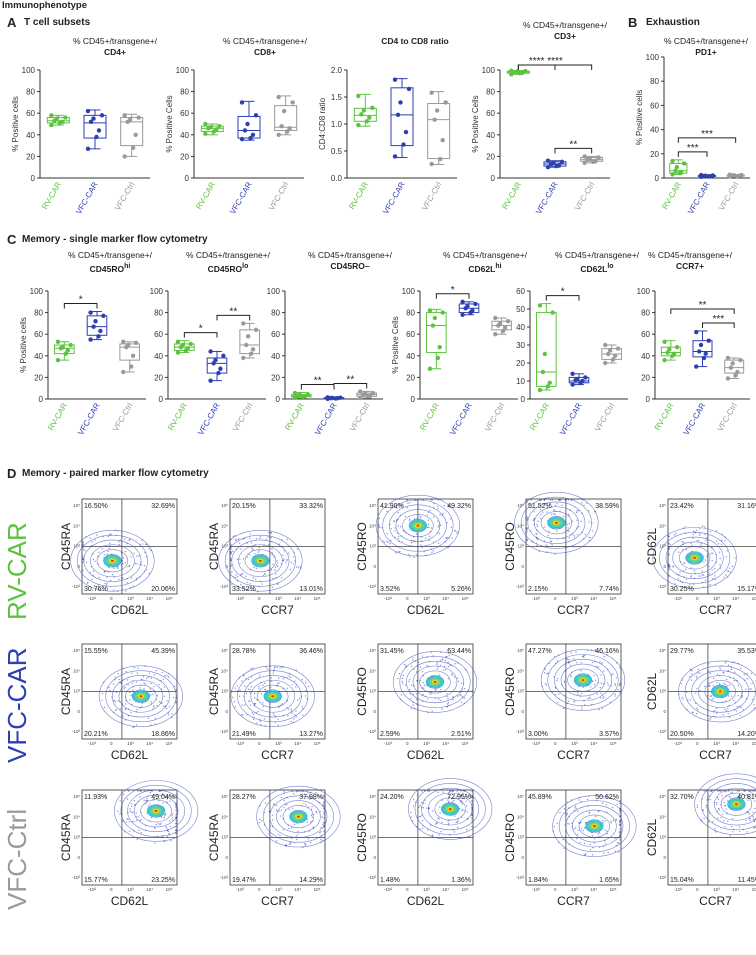 The width and height of the screenshot is (756, 955). What do you see at coordinates (97, 325) in the screenshot?
I see `box-VFC-CAR` at bounding box center [97, 325].